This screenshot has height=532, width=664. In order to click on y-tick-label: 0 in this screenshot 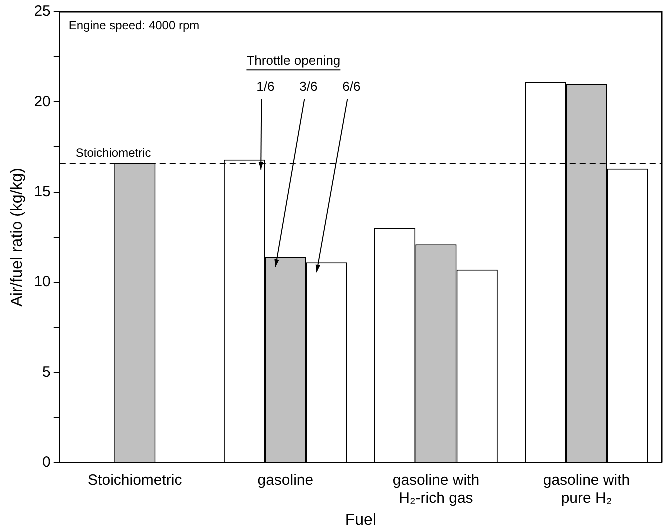, I will do `click(46, 462)`.